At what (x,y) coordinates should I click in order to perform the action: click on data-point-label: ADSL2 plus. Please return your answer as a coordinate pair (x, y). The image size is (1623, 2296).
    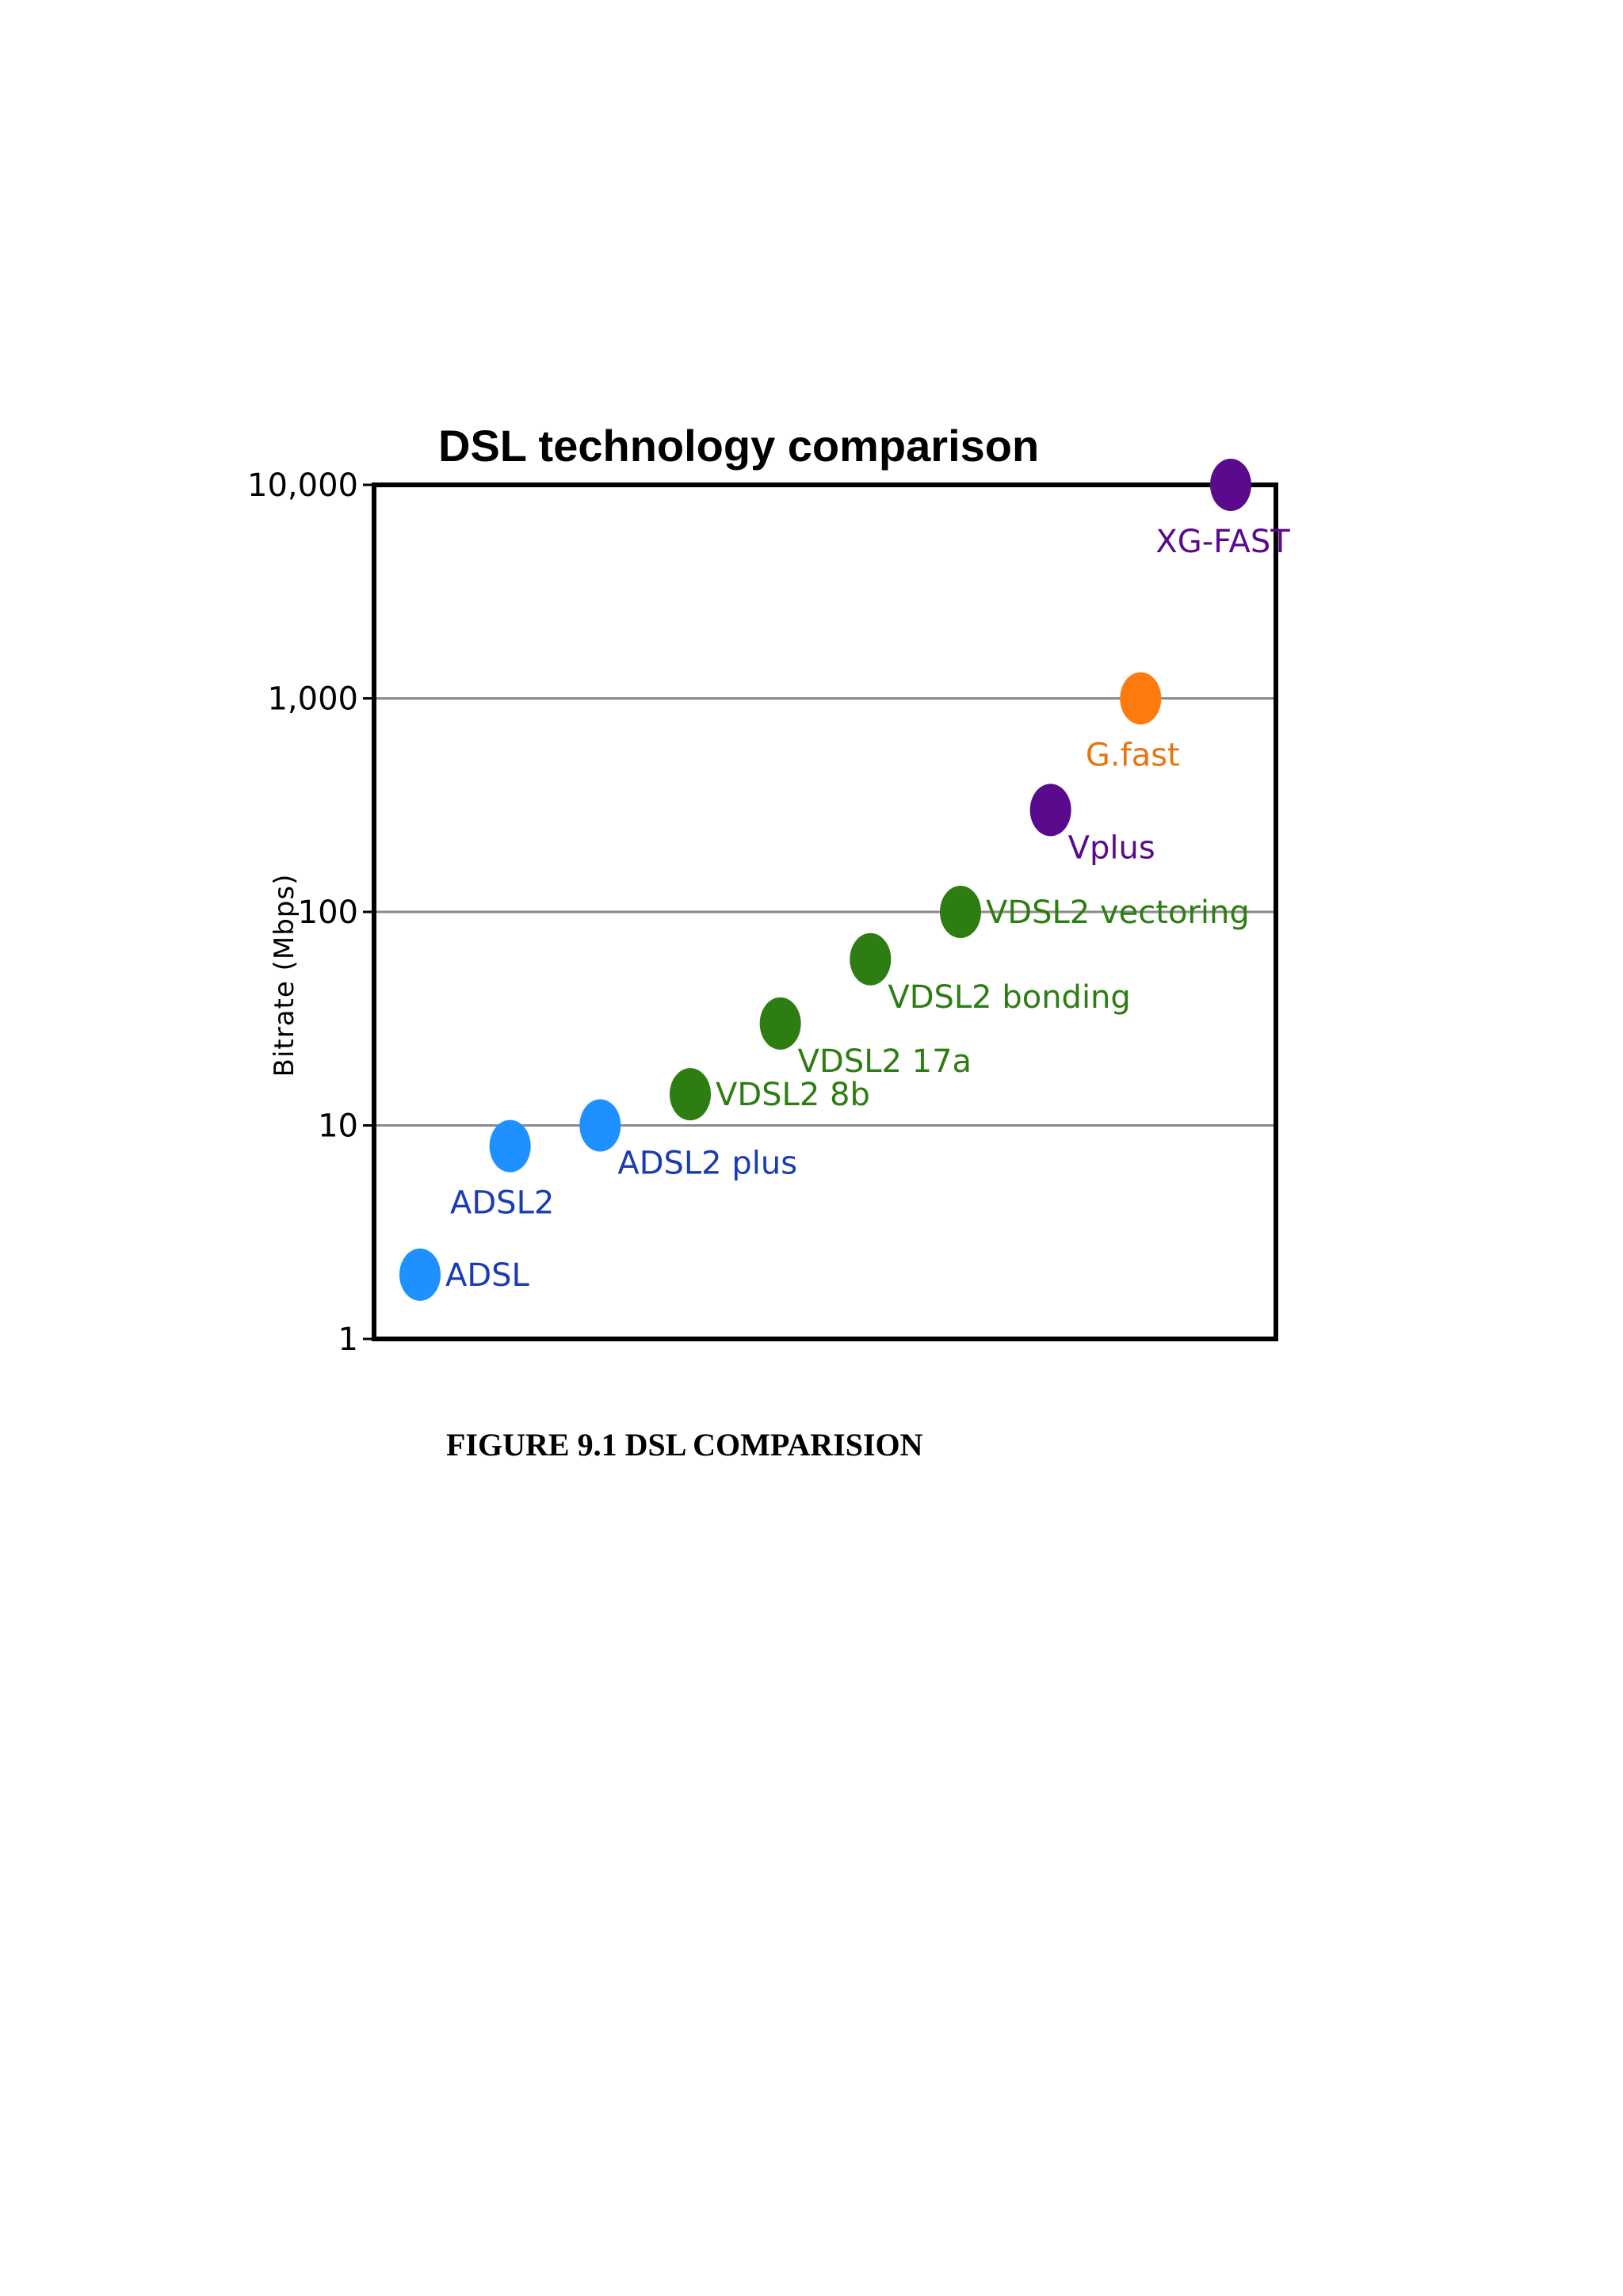
    Looking at the image, I should click on (707, 1164).